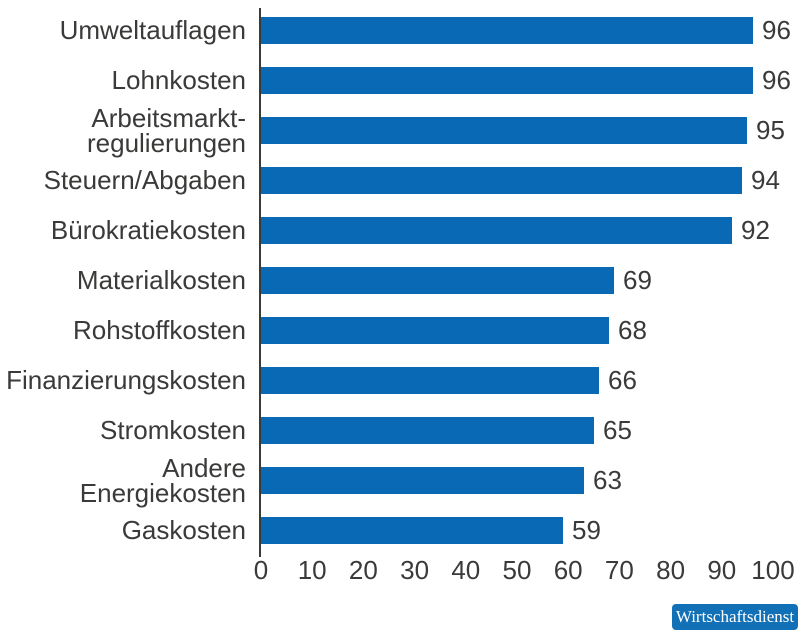 This screenshot has height=639, width=800. I want to click on value-label: 94, so click(765, 180).